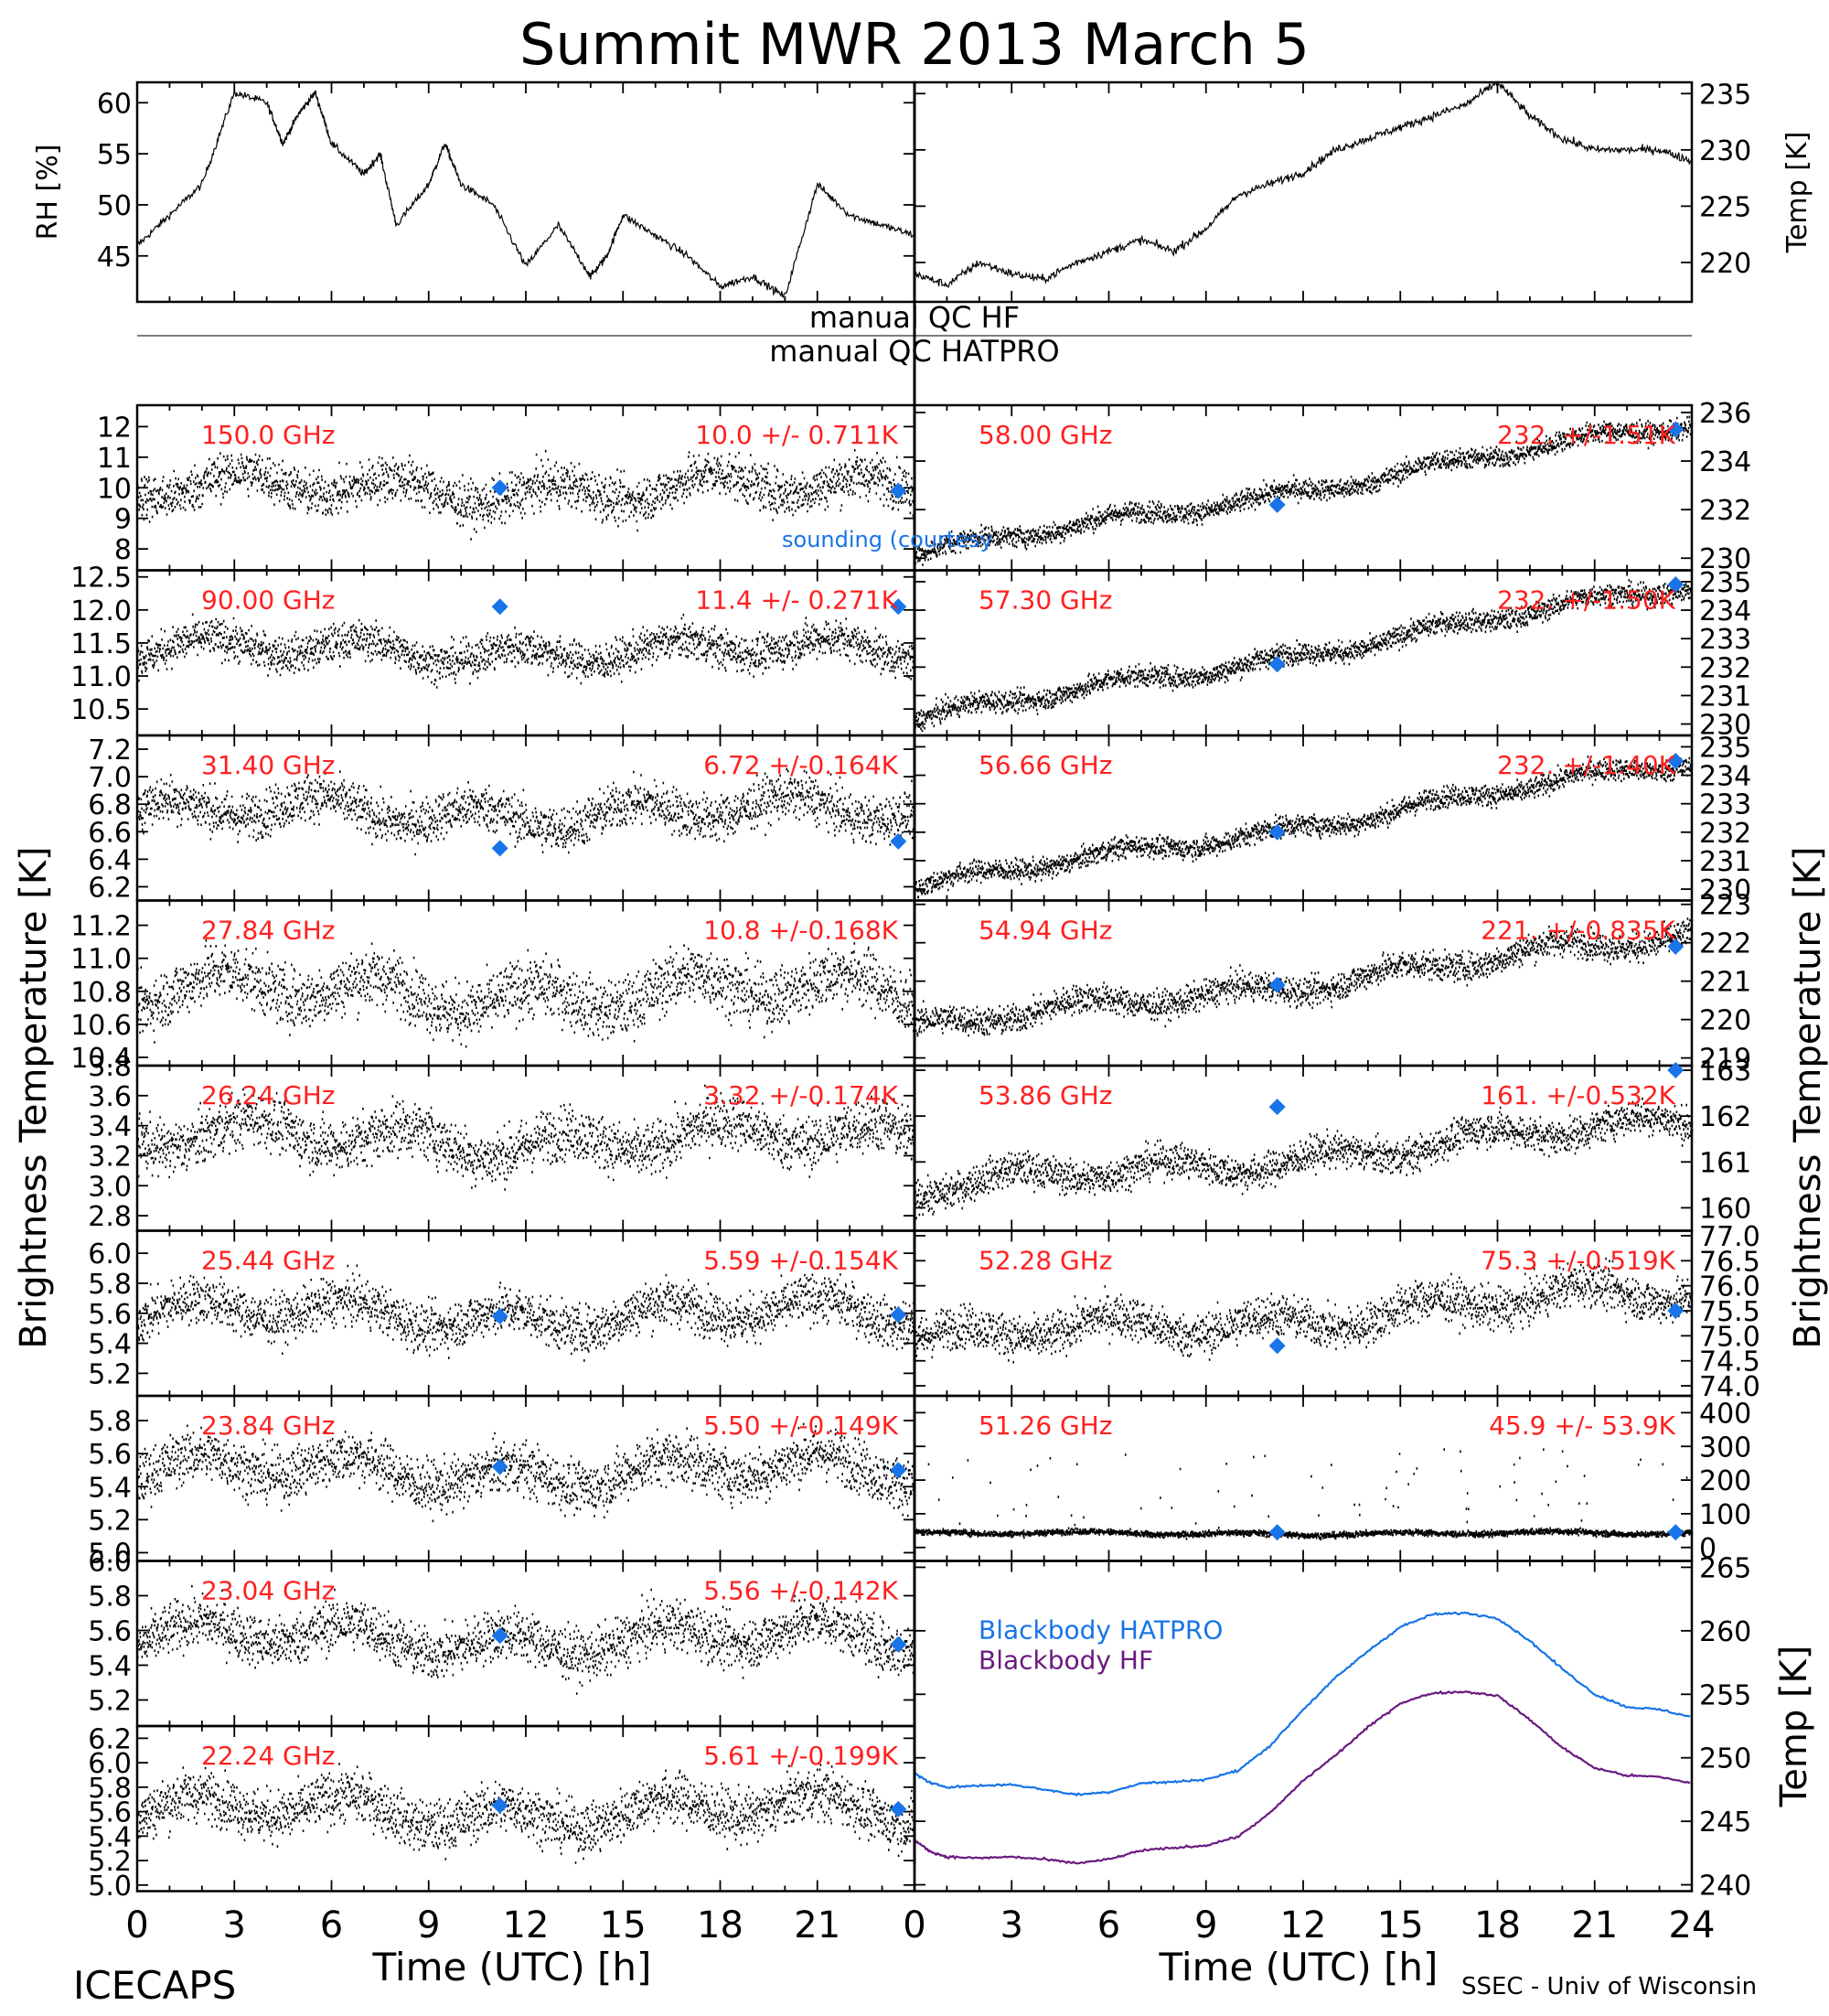 Image resolution: width=1829 pixels, height=2016 pixels. I want to click on data-points-bt2384, so click(526, 1472).